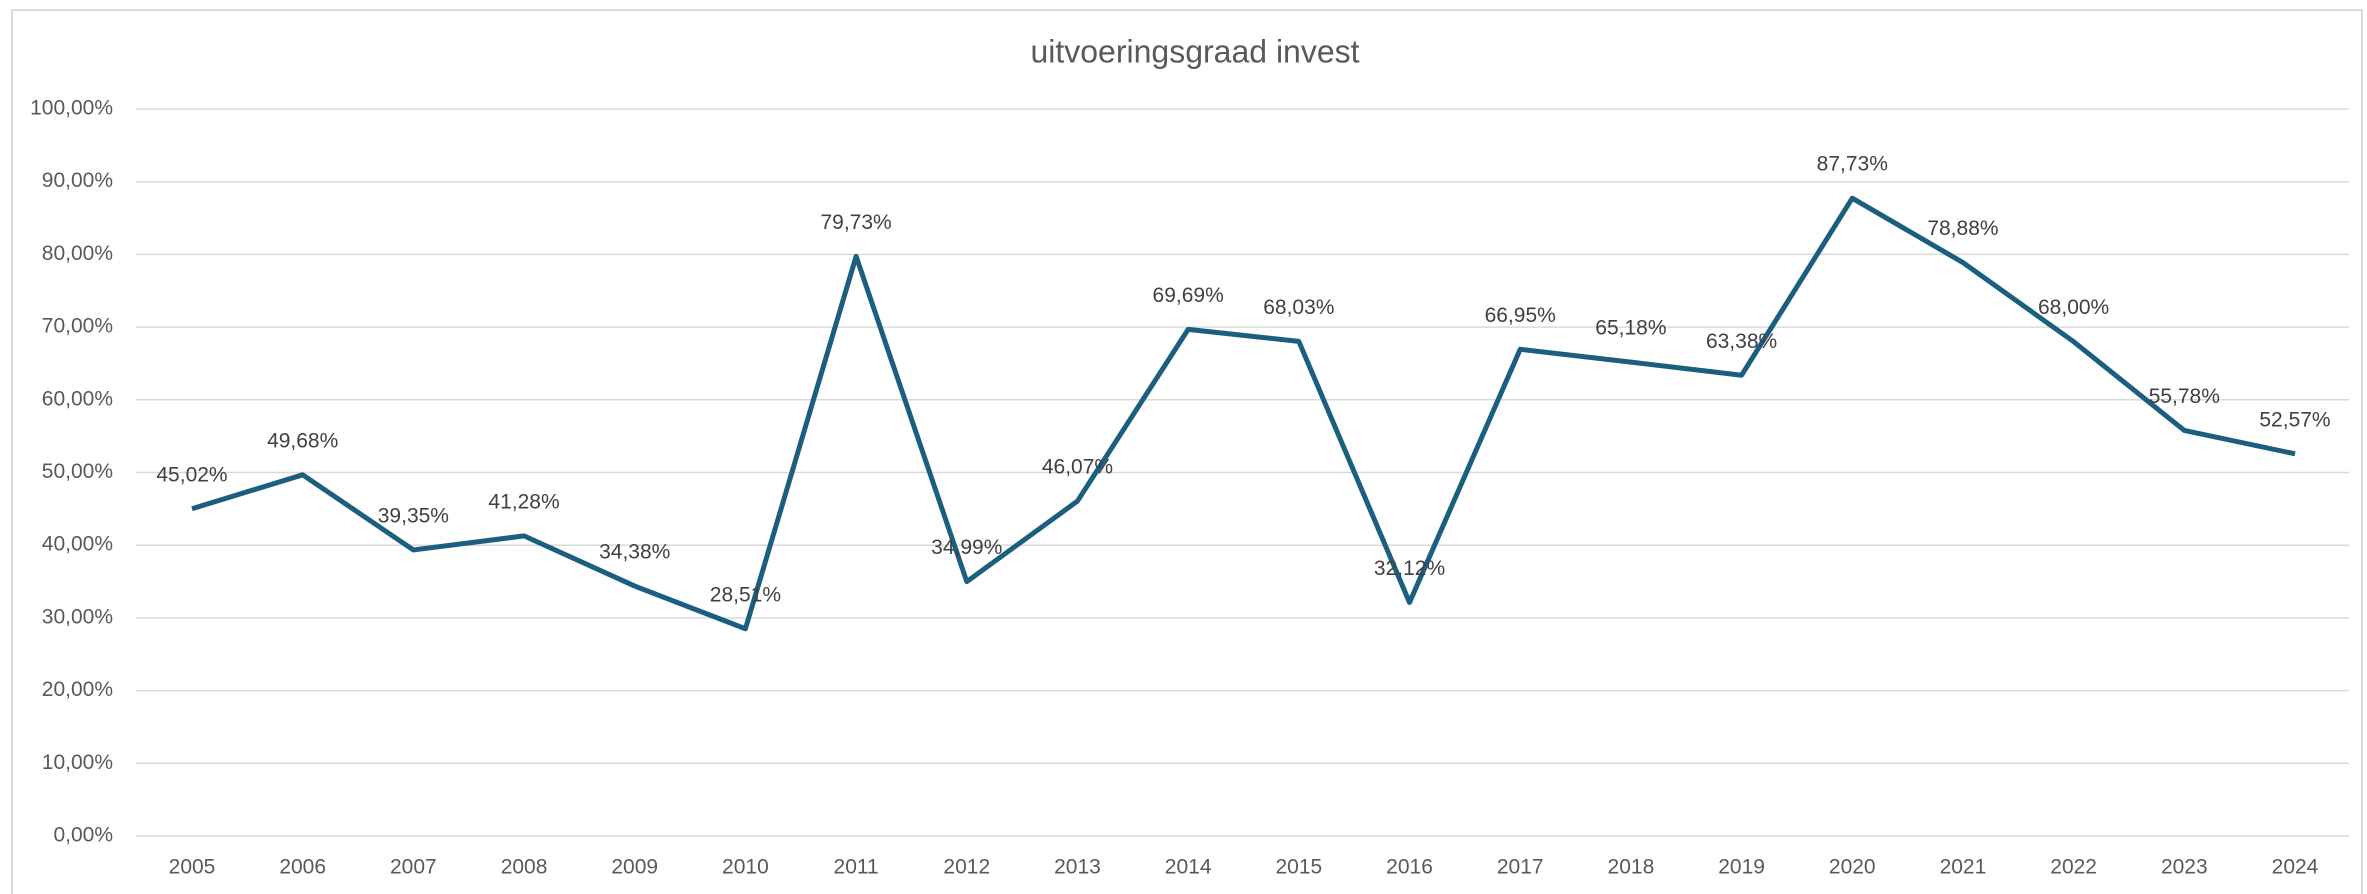 This screenshot has height=894, width=2367. I want to click on y-tick-label: 30,00%, so click(77, 616).